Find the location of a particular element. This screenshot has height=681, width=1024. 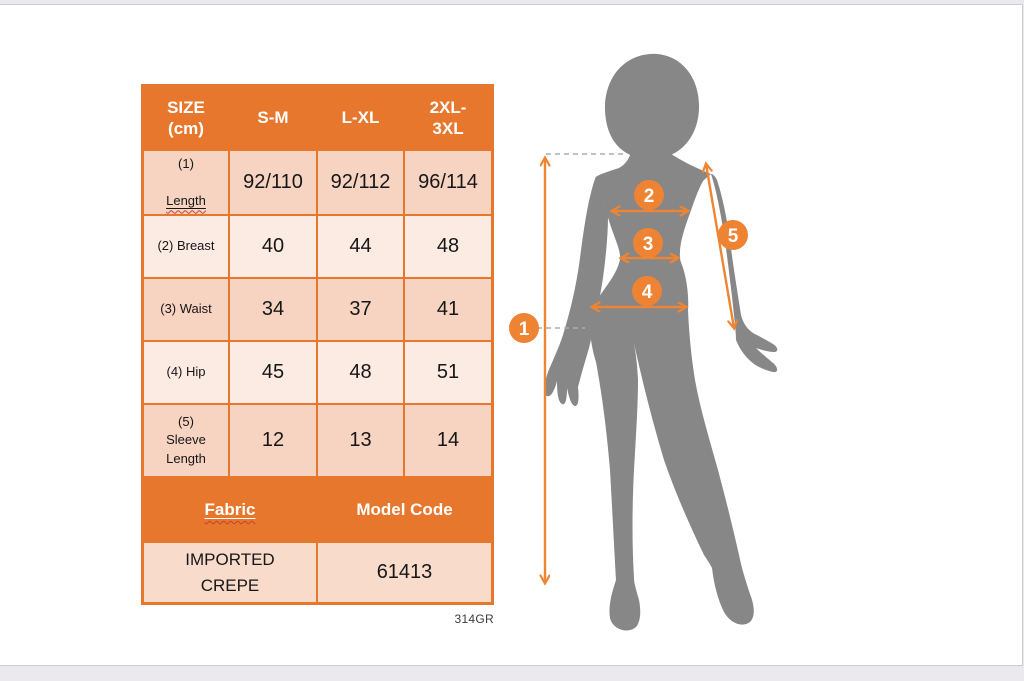

row-label-waist: (3) Waist is located at coordinates (186, 309).